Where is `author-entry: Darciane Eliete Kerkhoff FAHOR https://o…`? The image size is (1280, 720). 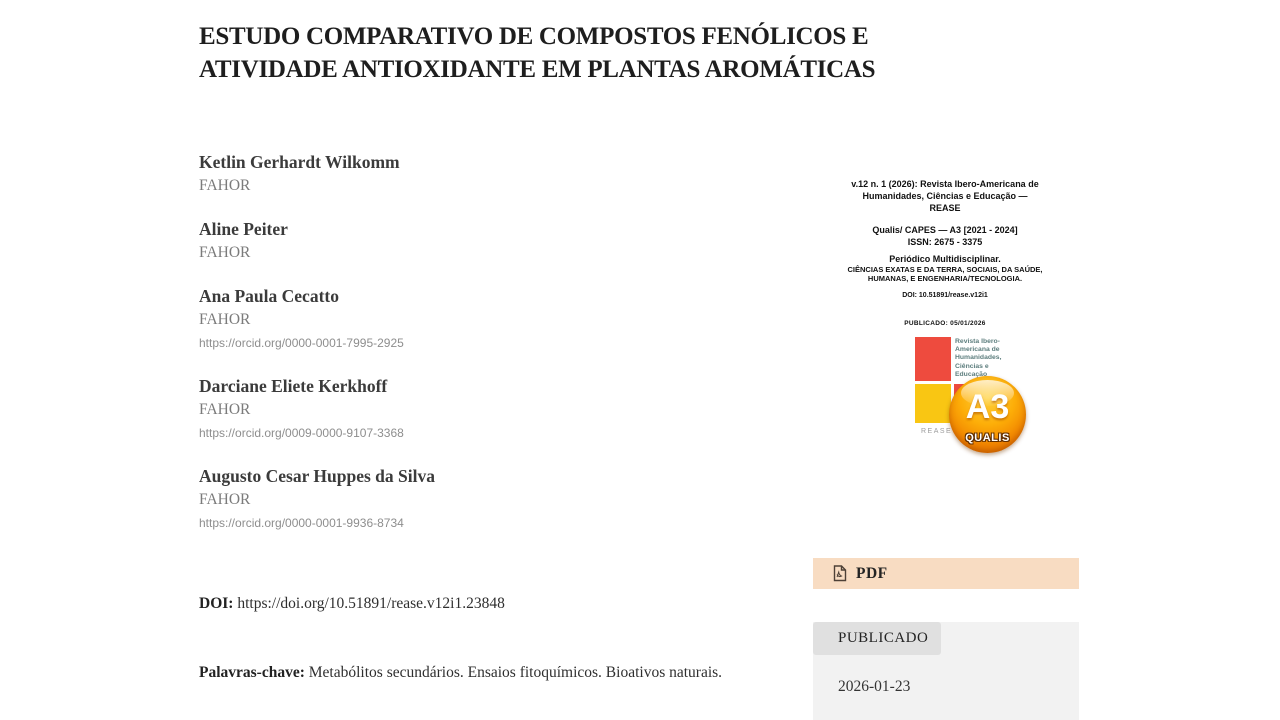 author-entry: Darciane Eliete Kerkhoff FAHOR https://o… is located at coordinates (459, 409).